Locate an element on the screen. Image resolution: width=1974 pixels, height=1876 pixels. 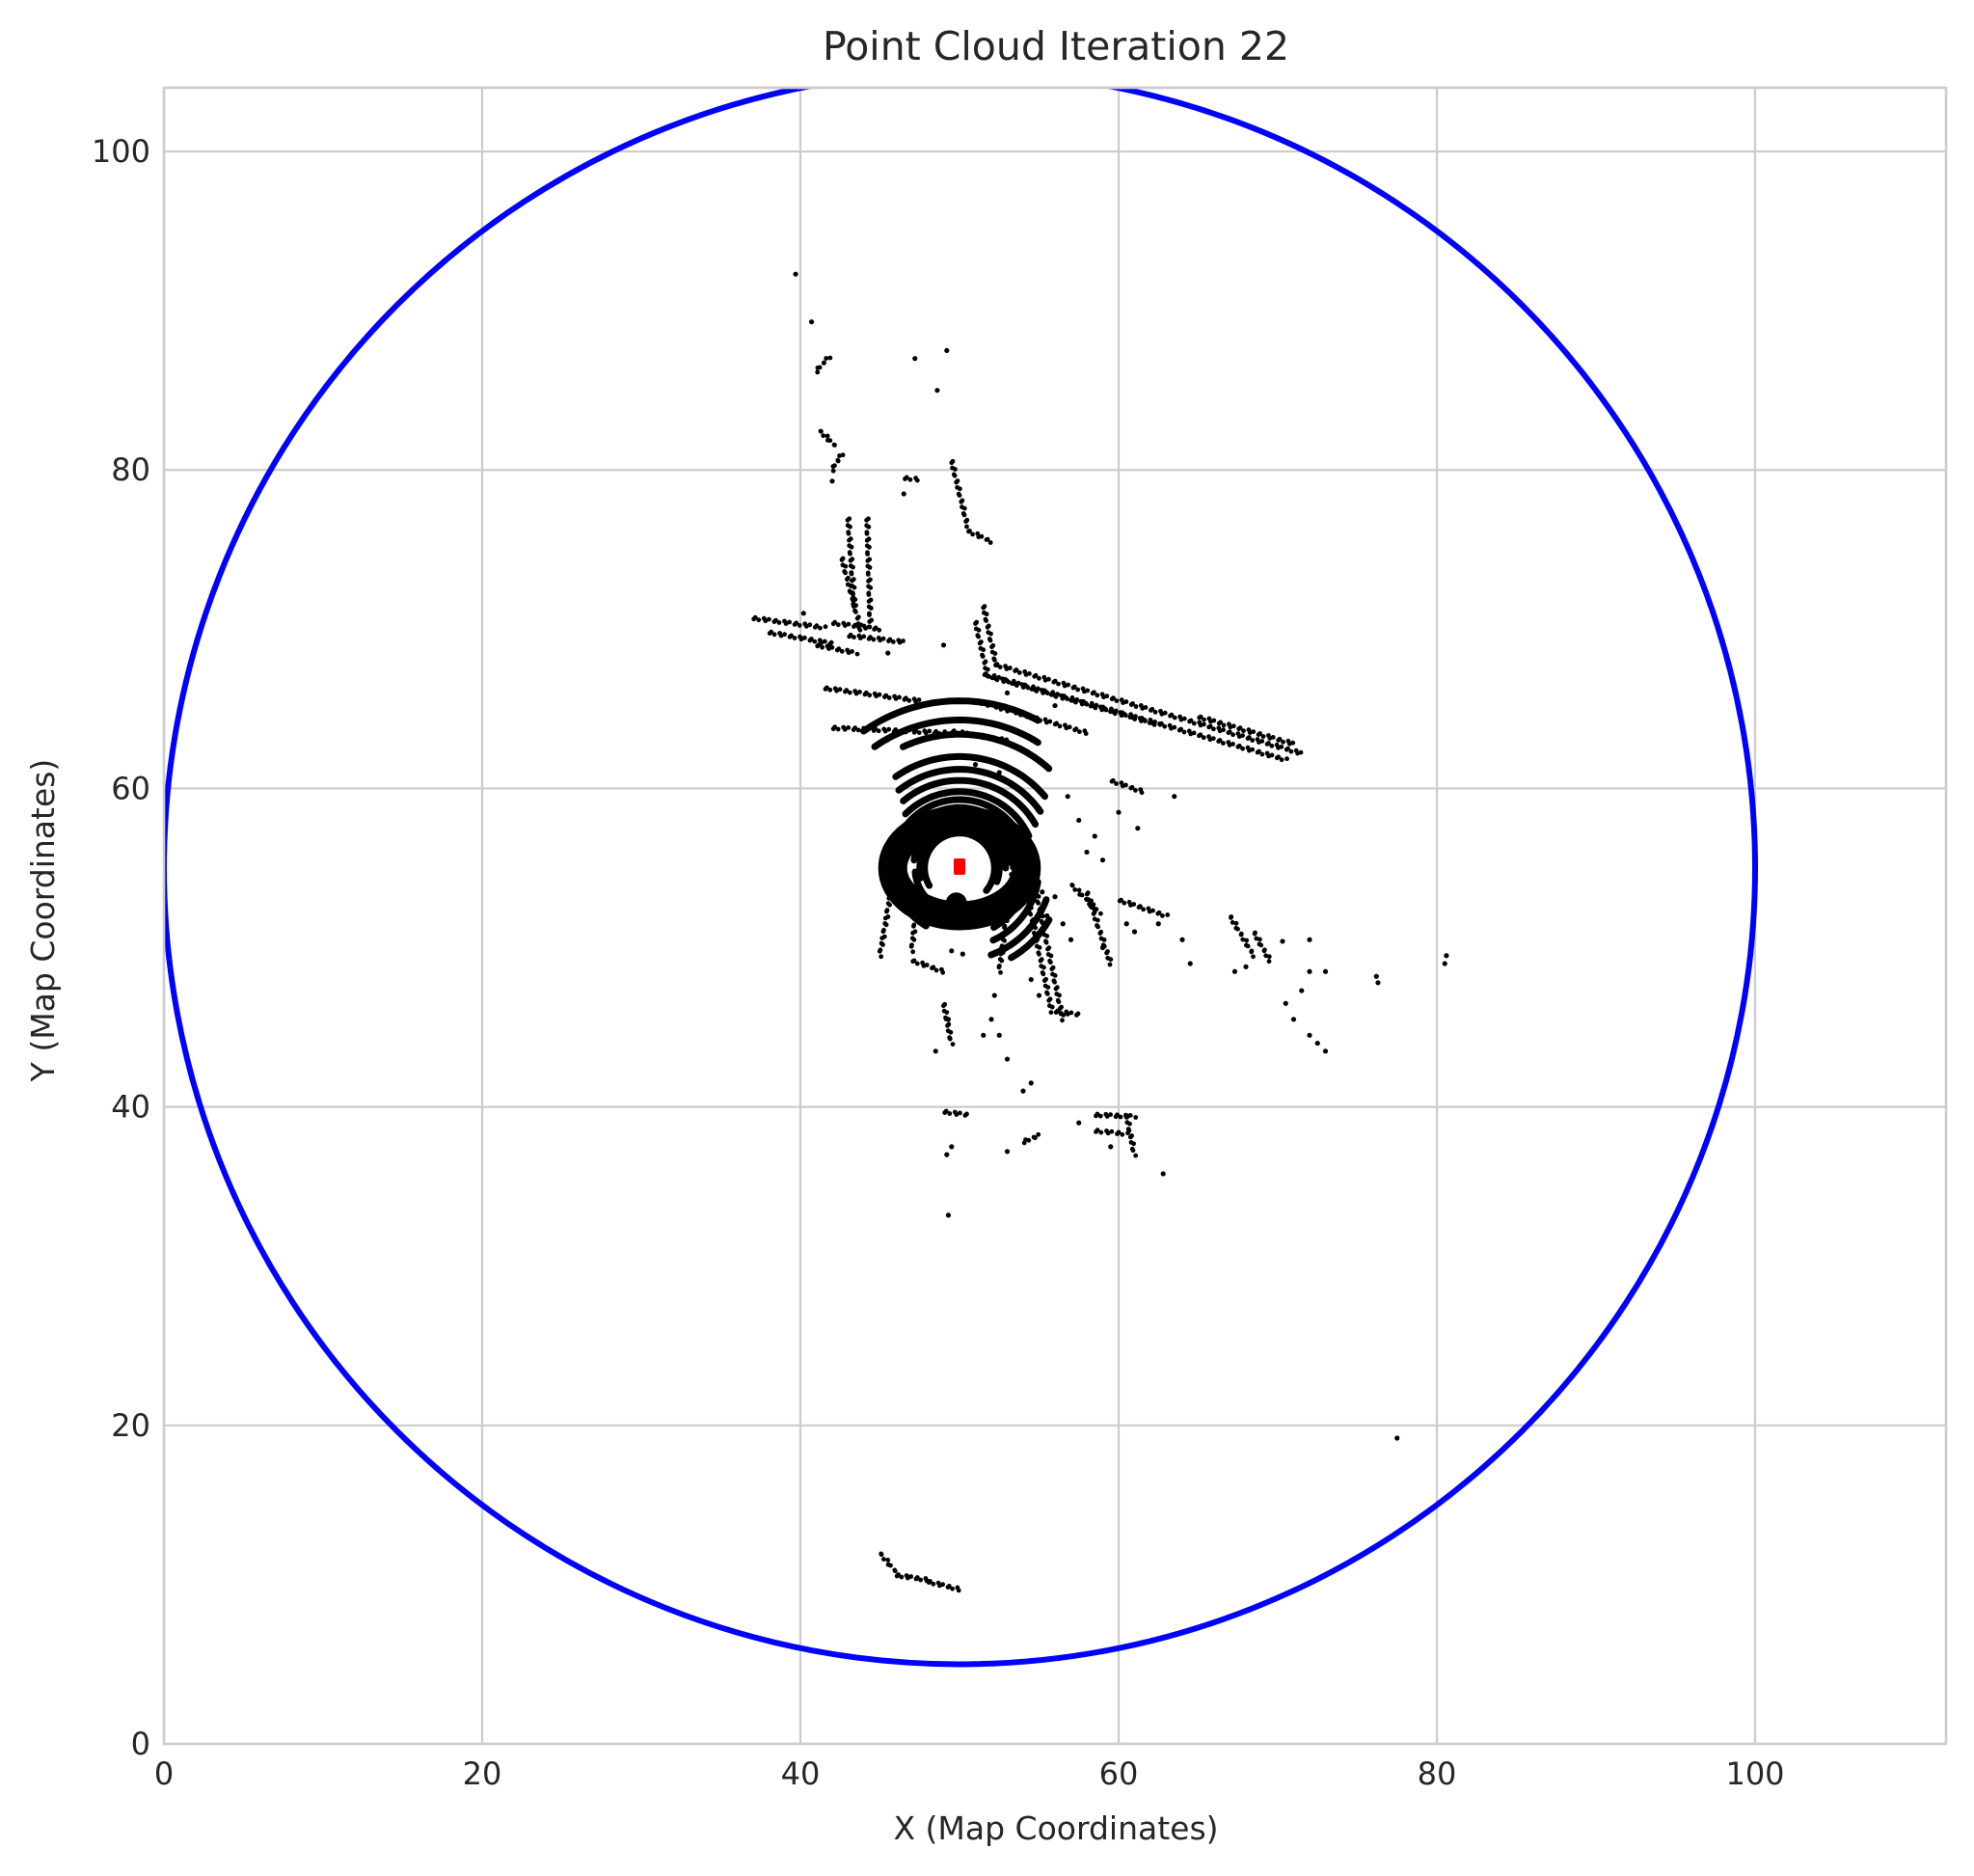
y-tick-label: 100 is located at coordinates (121, 151).